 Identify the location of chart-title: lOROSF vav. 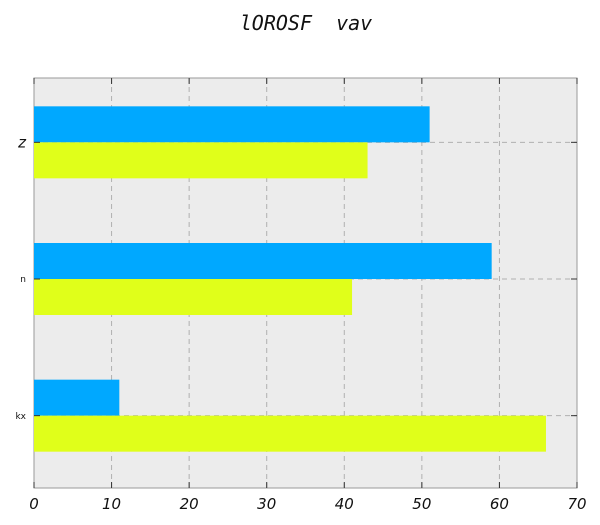
(306, 23).